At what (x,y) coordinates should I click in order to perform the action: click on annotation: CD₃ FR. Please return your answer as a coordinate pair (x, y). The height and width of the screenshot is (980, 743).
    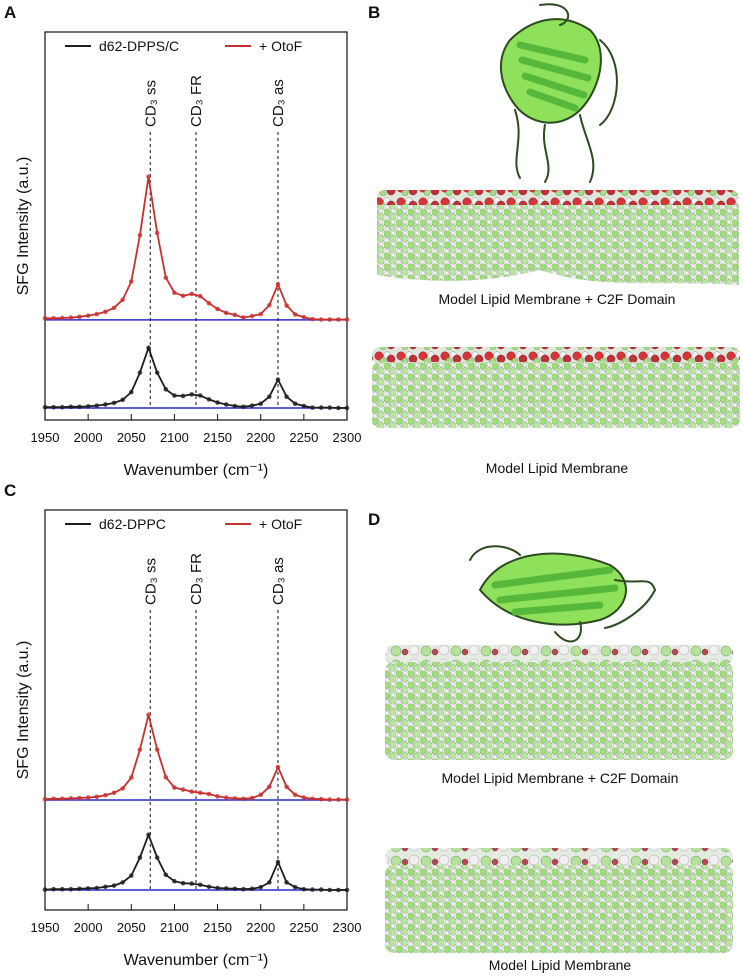
    Looking at the image, I should click on (196, 101).